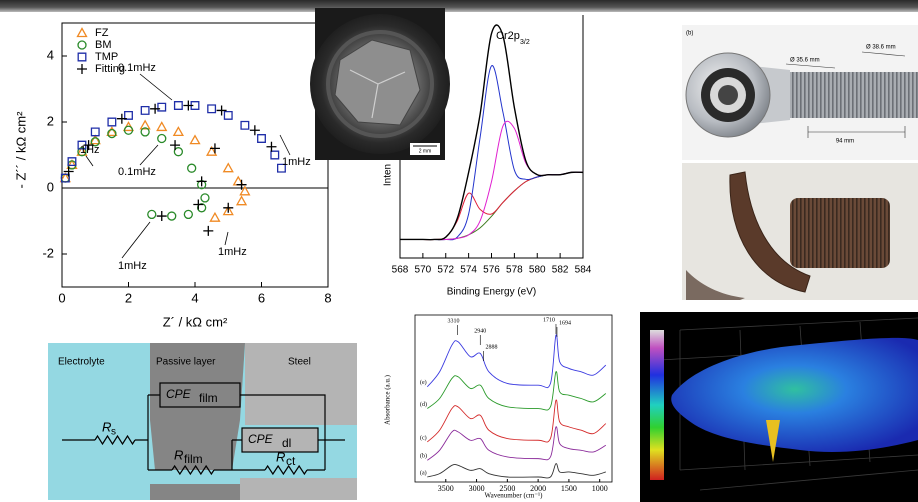  What do you see at coordinates (538, 488) in the screenshot?
I see `x-tick-label: 2000` at bounding box center [538, 488].